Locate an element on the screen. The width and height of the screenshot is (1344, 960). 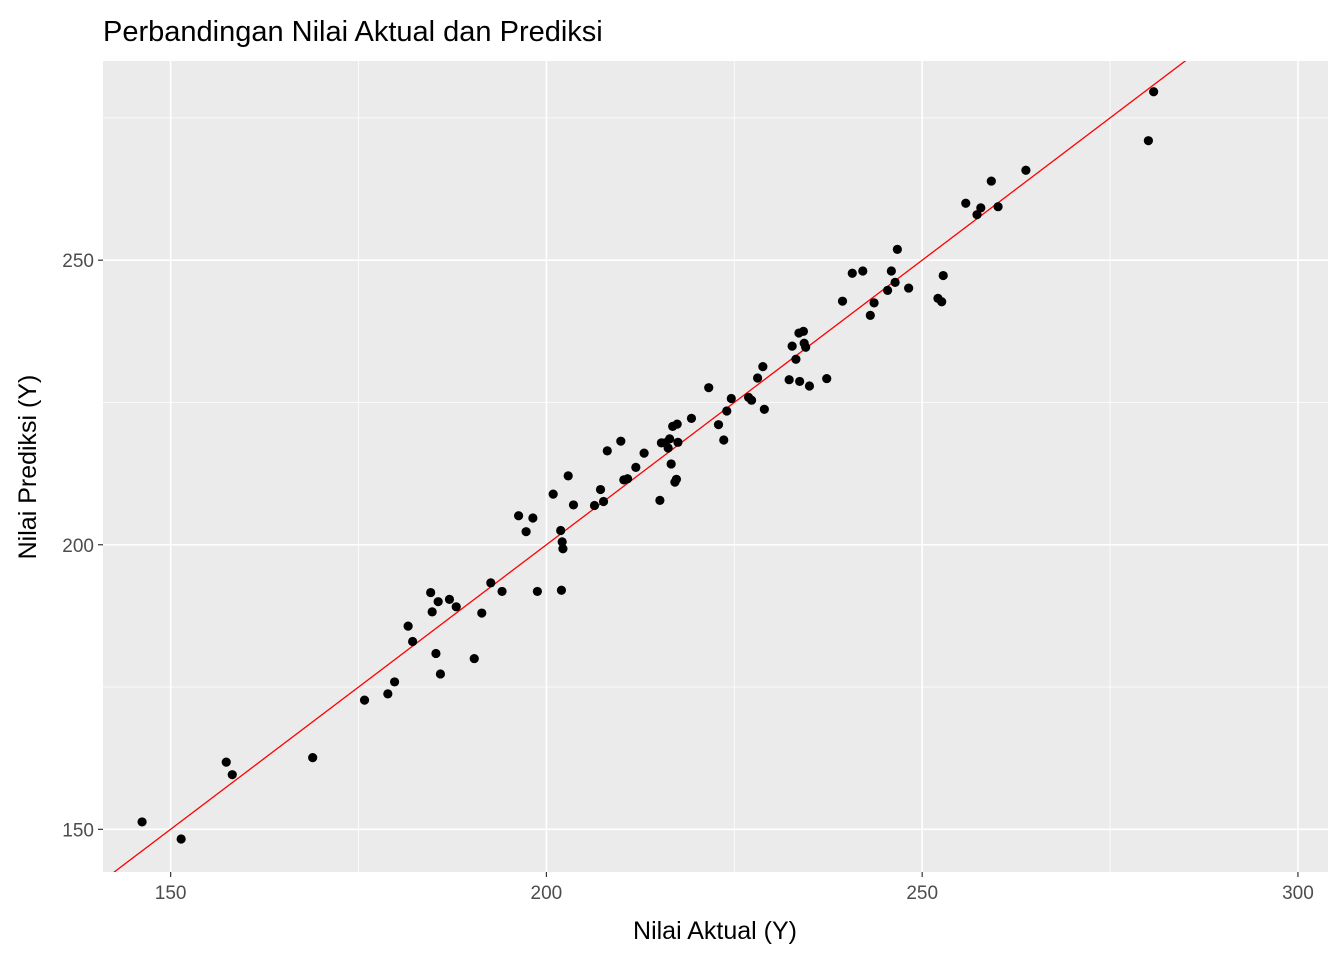
y-tick-label: 150 is located at coordinates (78, 830).